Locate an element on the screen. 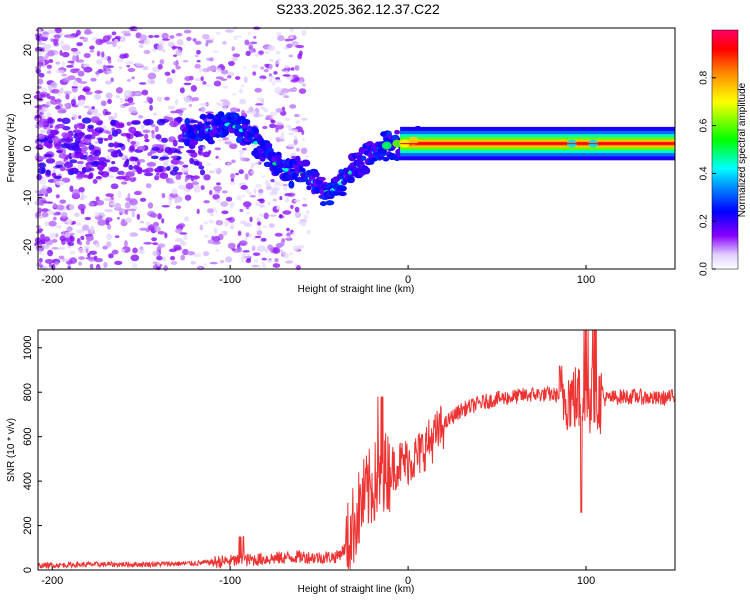  snr-y-tick-label: 600 is located at coordinates (28, 436).